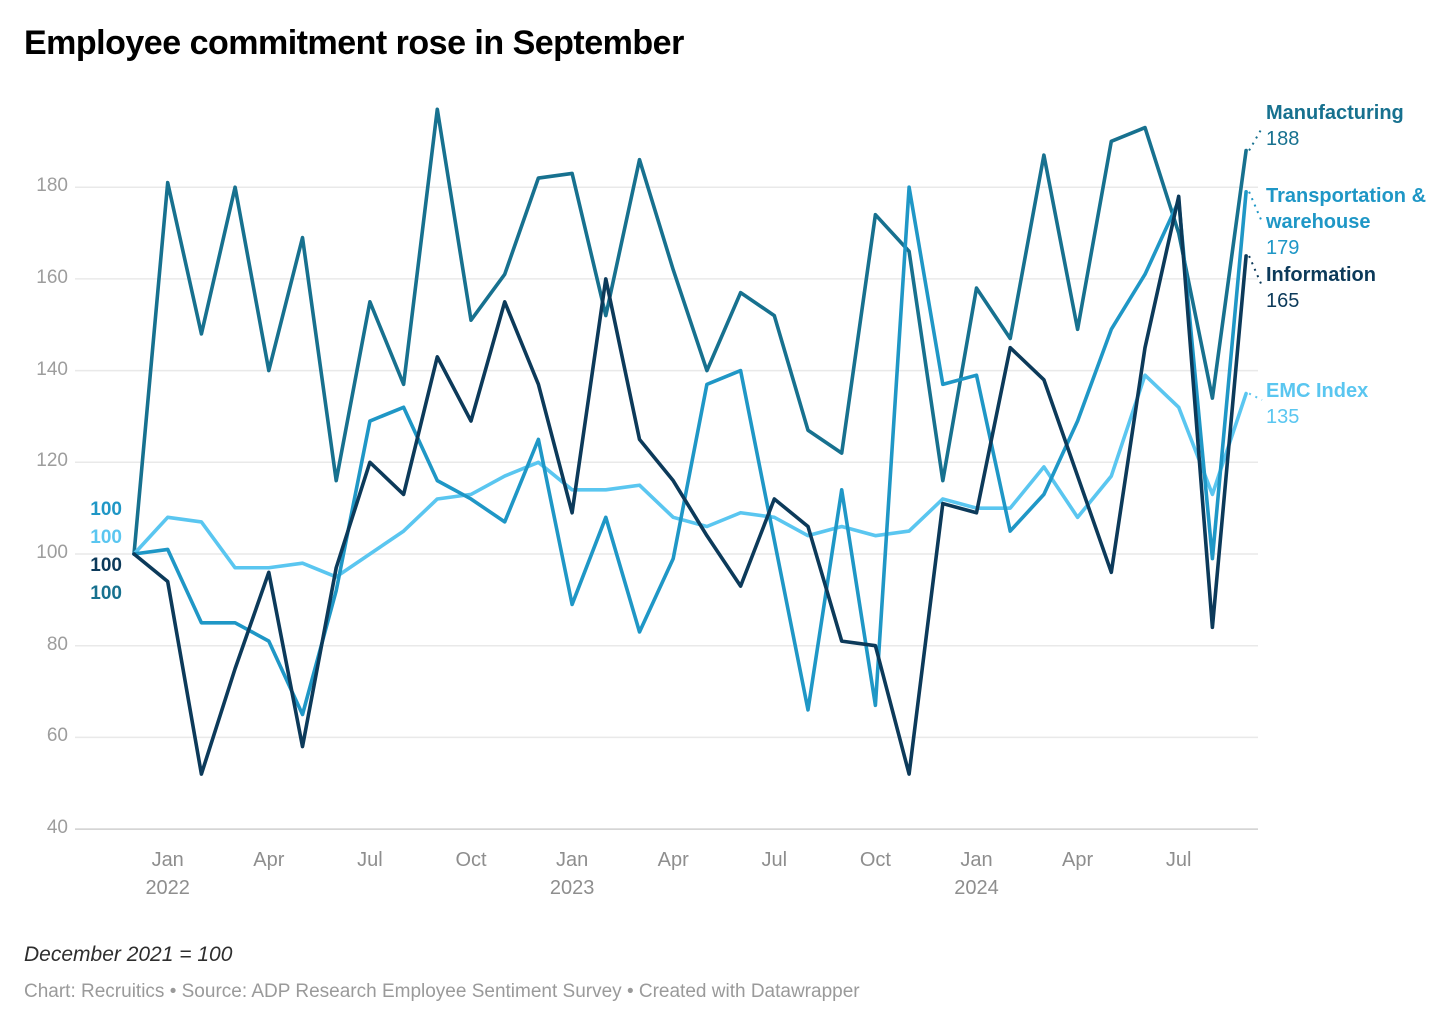 This screenshot has height=1026, width=1448. Describe the element at coordinates (1255, 207) in the screenshot. I see `label-connector-transportation-warehouse` at that location.